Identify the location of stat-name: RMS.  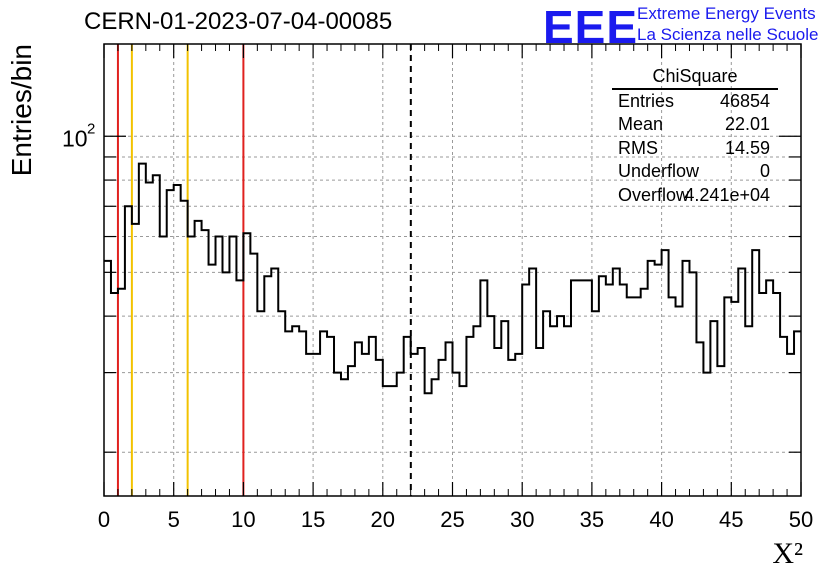
(638, 147).